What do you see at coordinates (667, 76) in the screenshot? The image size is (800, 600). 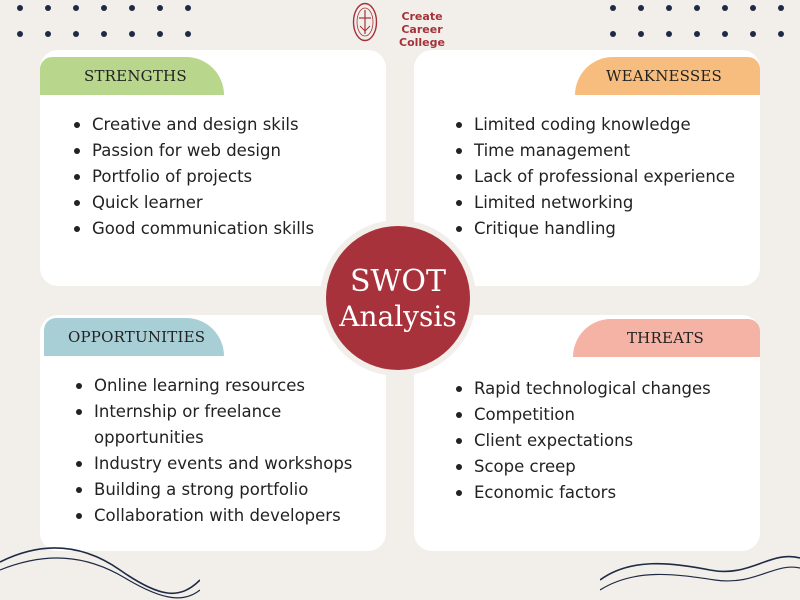 I see `weaknesses-heading: WEAKNESSES` at bounding box center [667, 76].